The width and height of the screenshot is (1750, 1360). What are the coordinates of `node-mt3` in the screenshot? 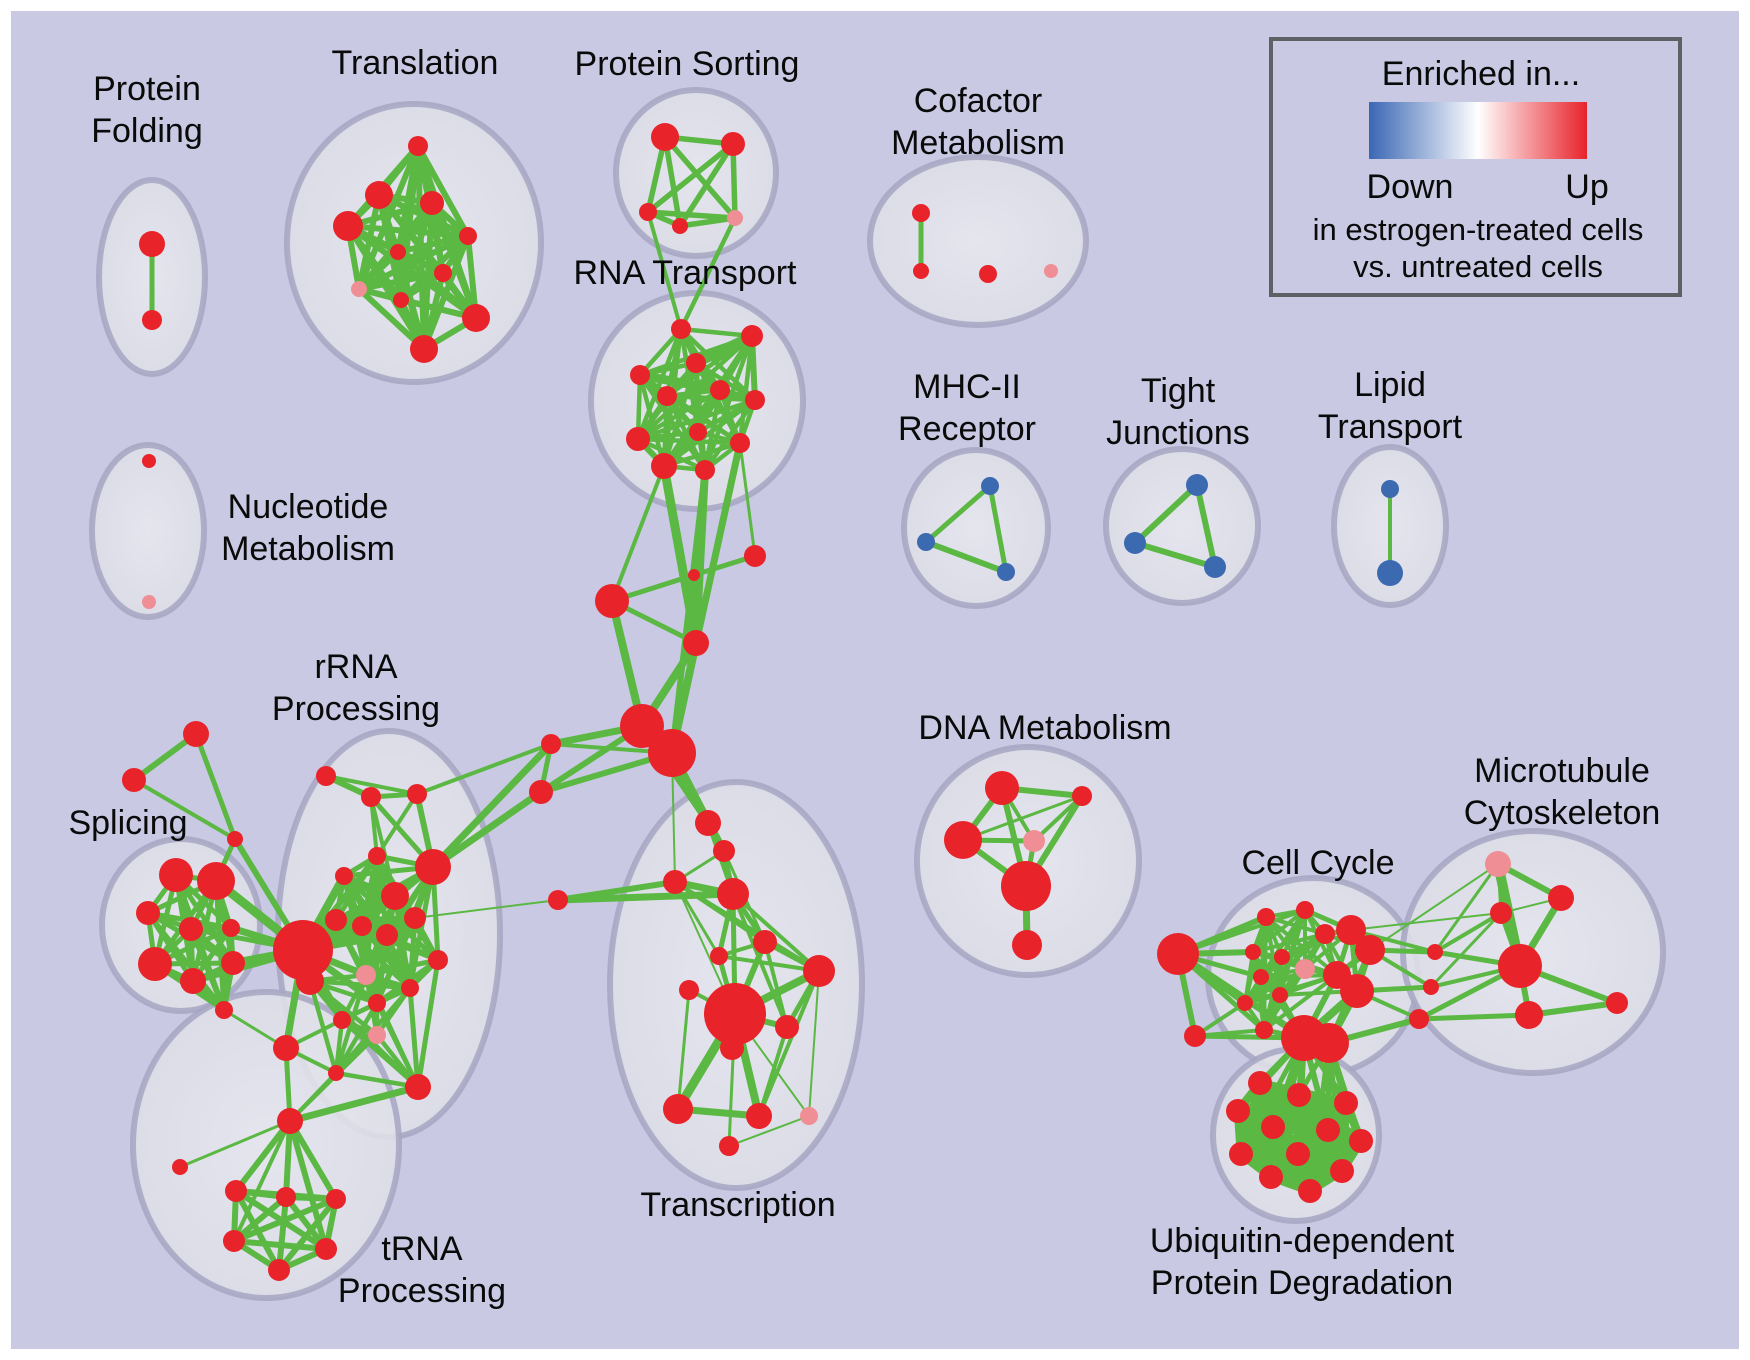 It's located at (1501, 913).